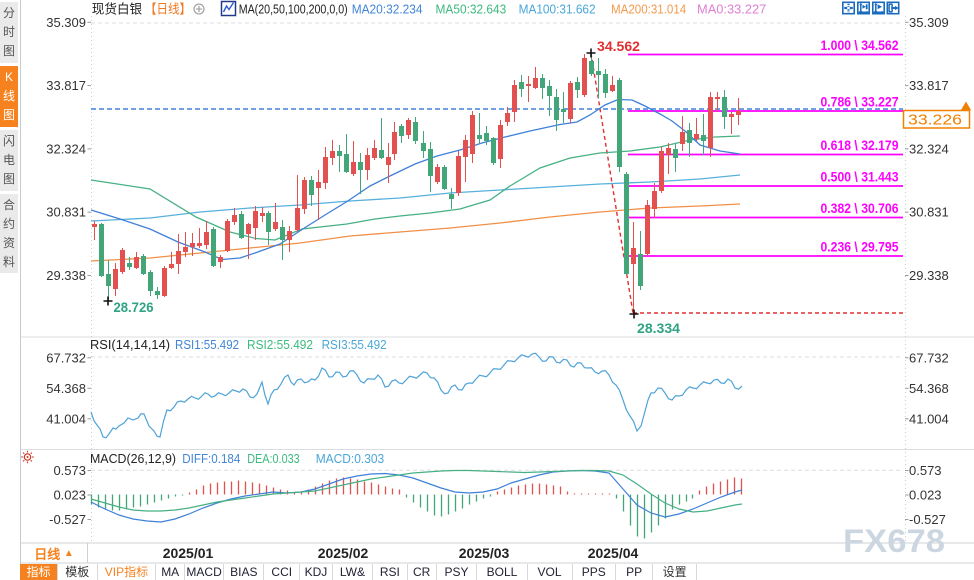  I want to click on svg-text: 2025/02, so click(343, 553).